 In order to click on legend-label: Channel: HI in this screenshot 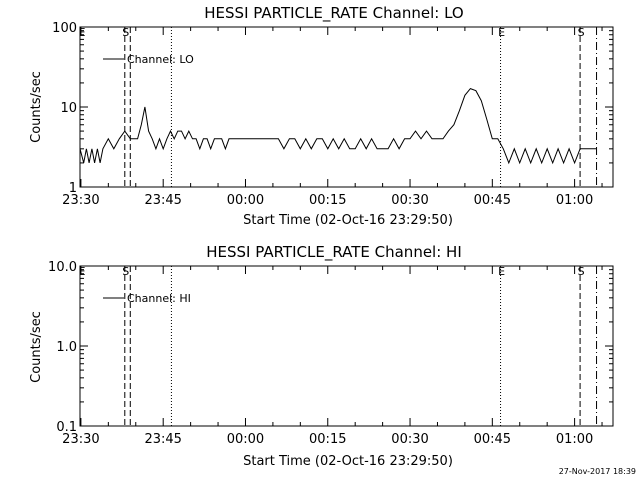, I will do `click(159, 298)`.